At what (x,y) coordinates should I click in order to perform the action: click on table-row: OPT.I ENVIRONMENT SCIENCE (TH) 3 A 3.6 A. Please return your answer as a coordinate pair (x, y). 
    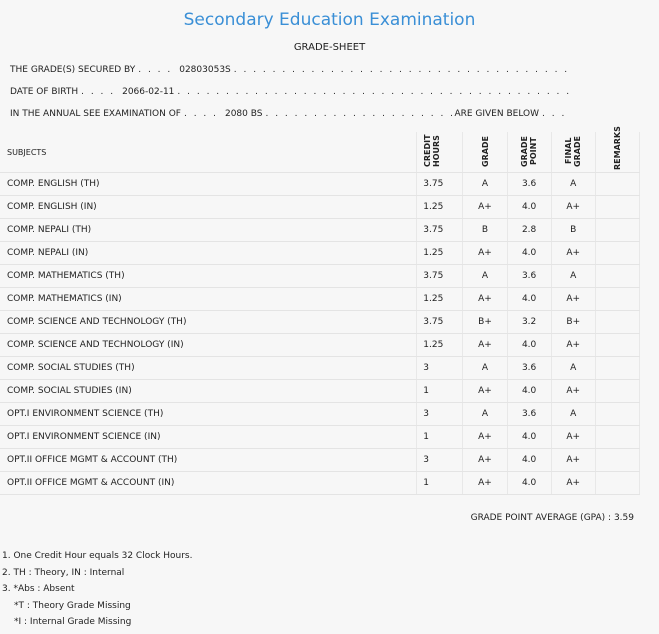
    Looking at the image, I should click on (320, 414).